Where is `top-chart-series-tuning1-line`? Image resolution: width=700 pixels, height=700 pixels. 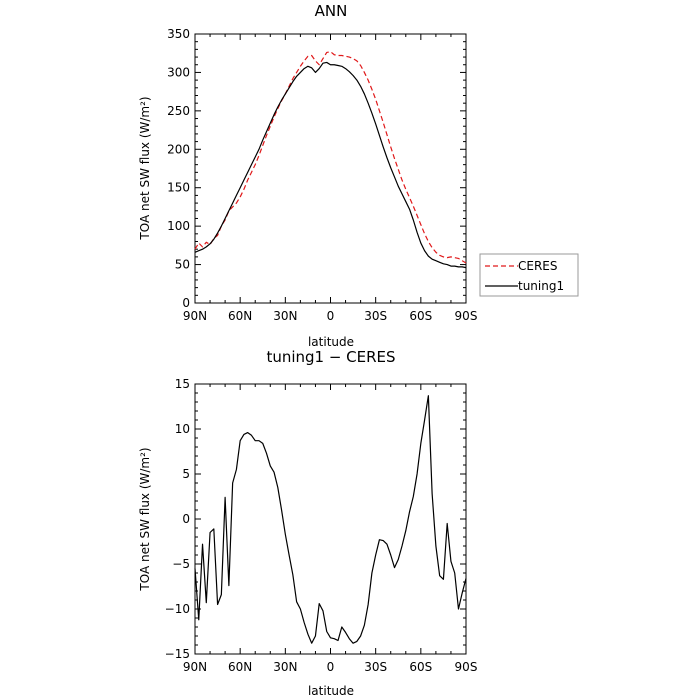
top-chart-series-tuning1-line is located at coordinates (330, 165).